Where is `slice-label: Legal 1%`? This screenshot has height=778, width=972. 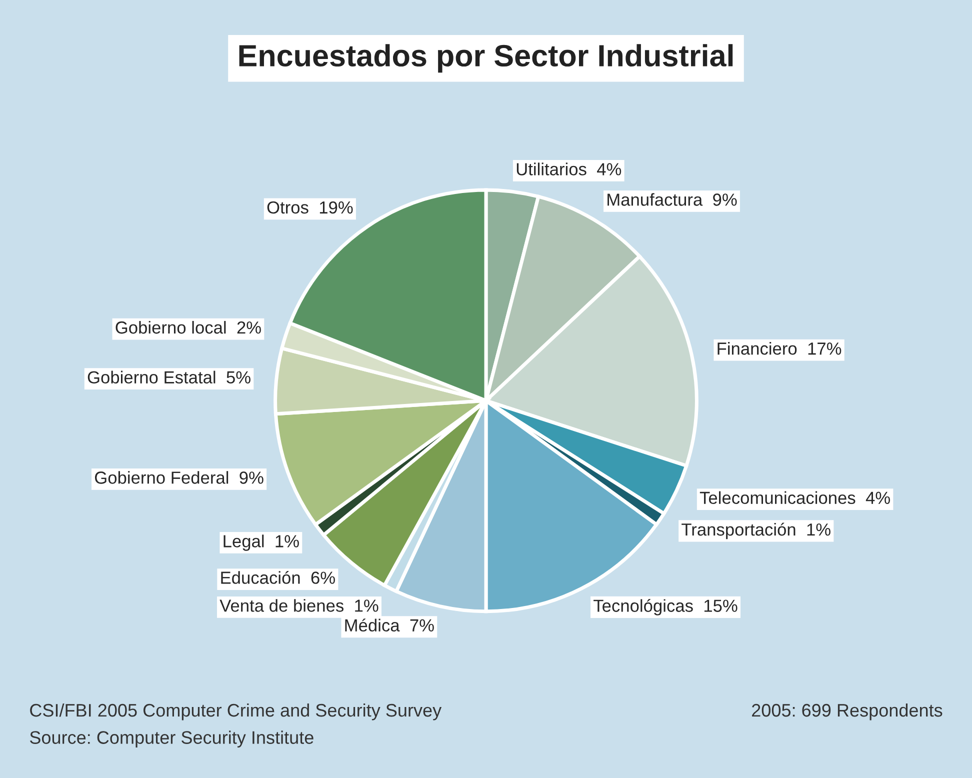 slice-label: Legal 1% is located at coordinates (261, 542).